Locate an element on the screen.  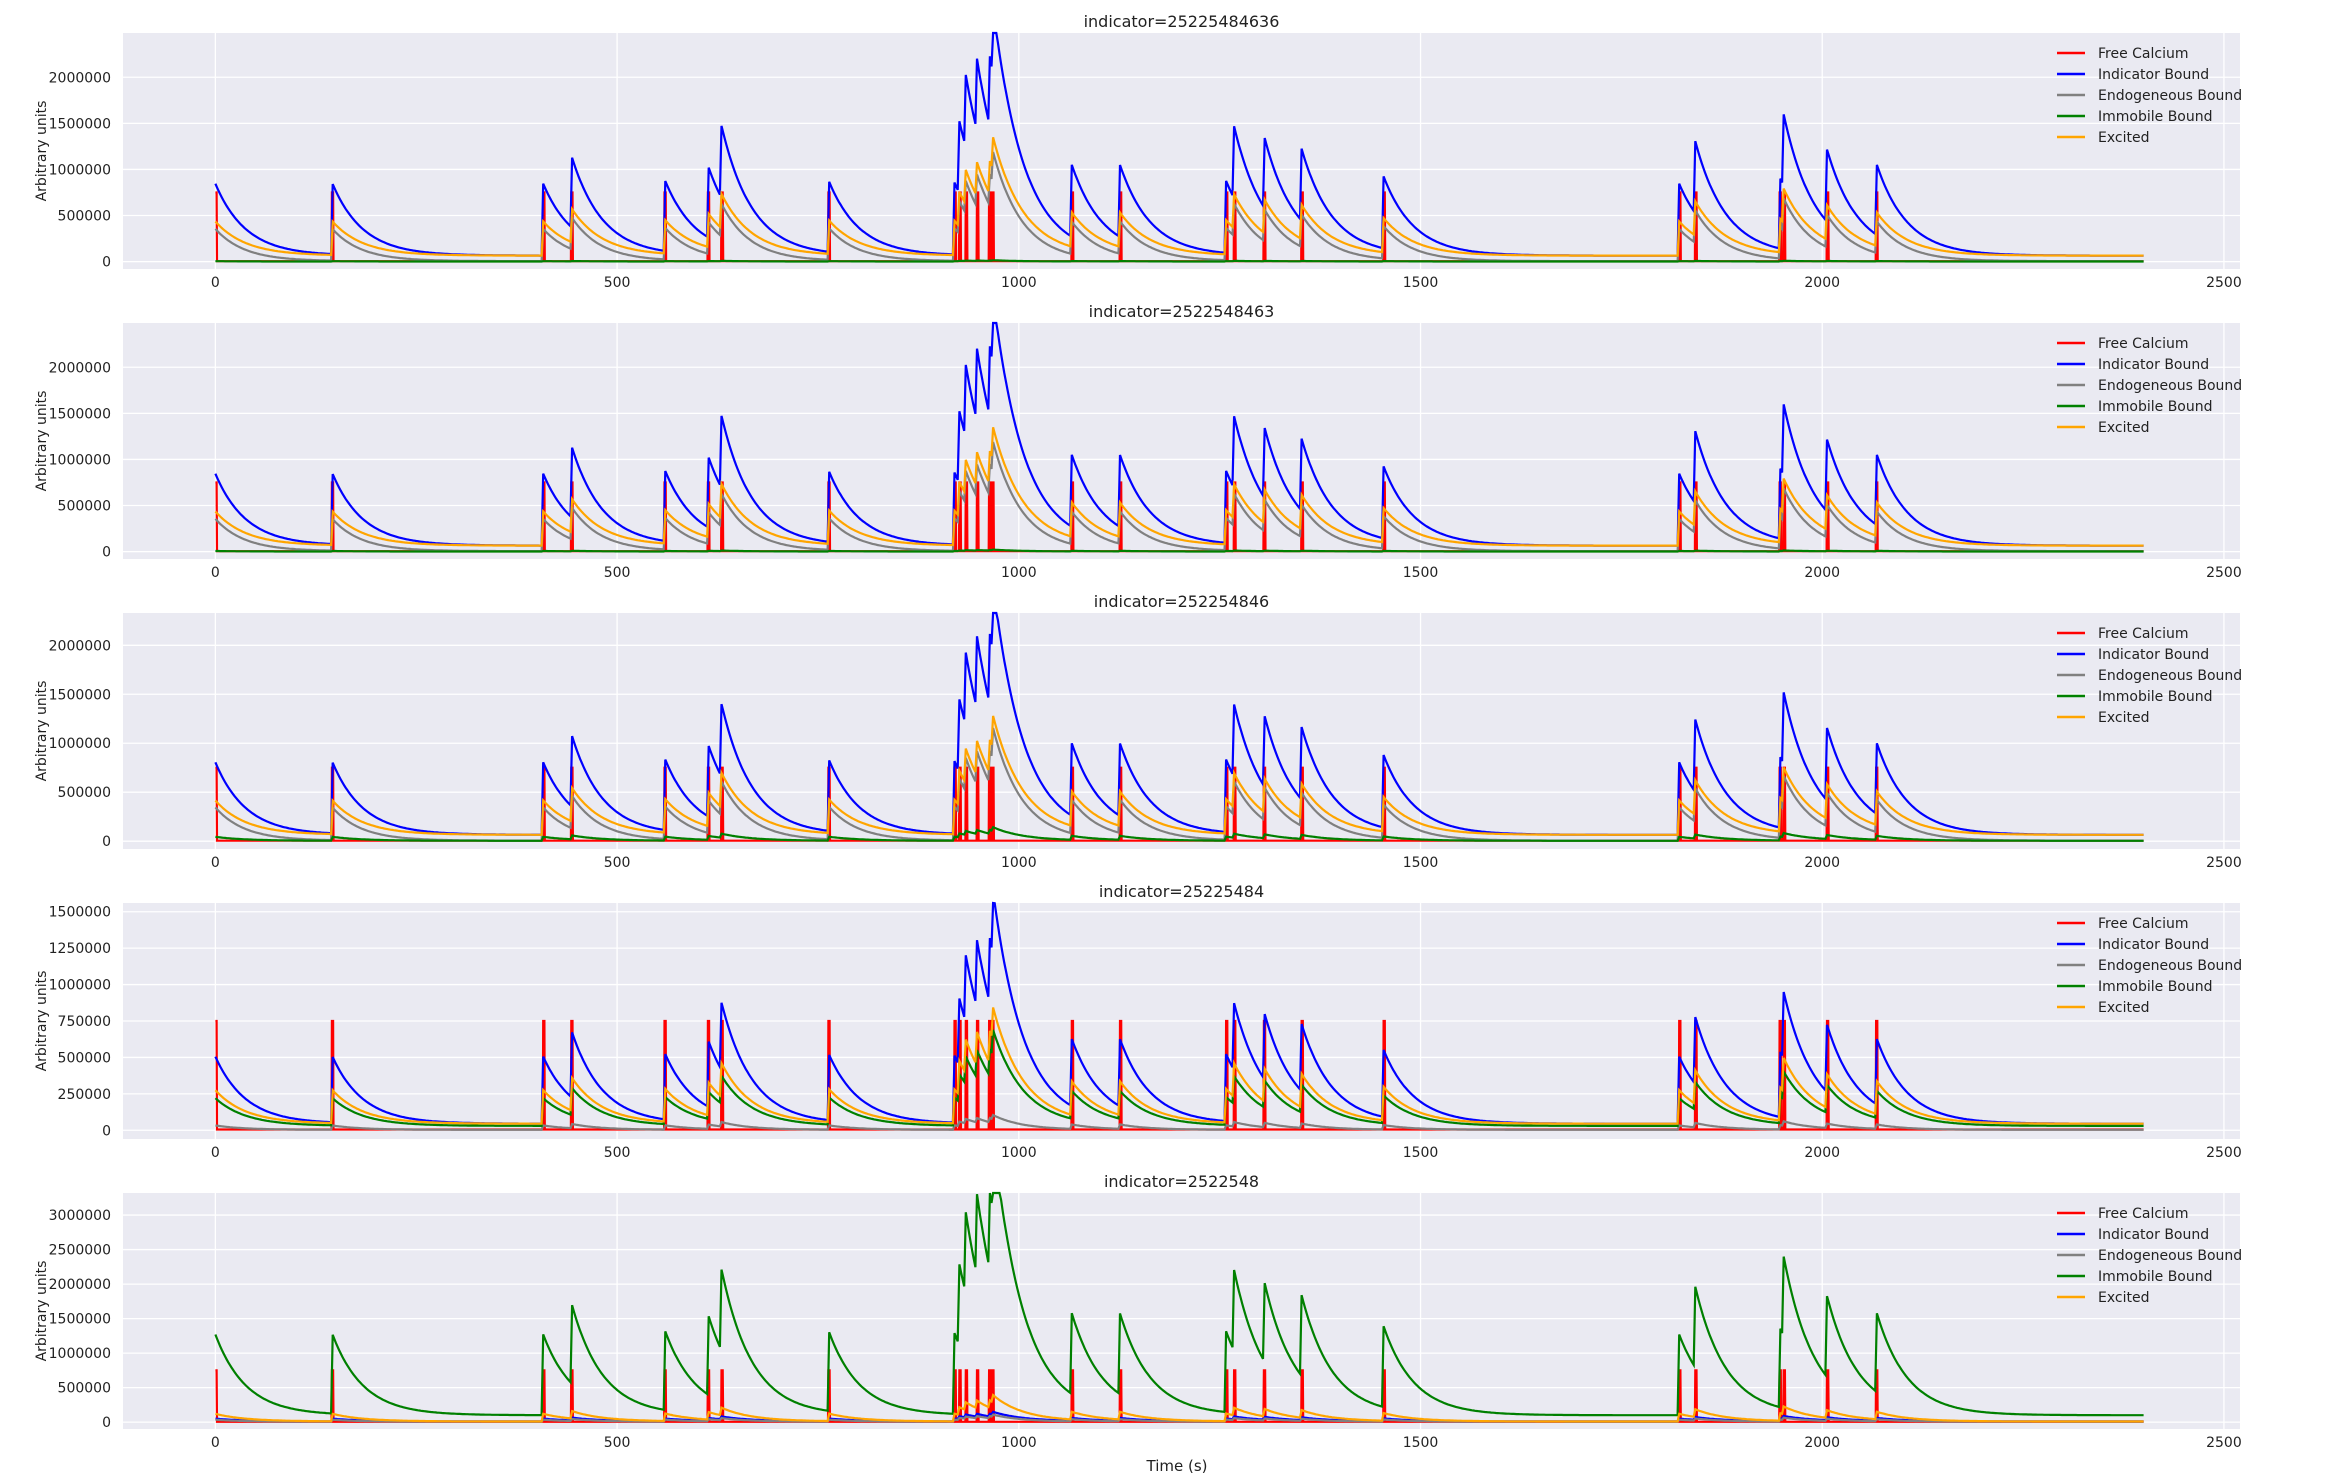
chart-title: indicator=25225484636 is located at coordinates (1182, 21).